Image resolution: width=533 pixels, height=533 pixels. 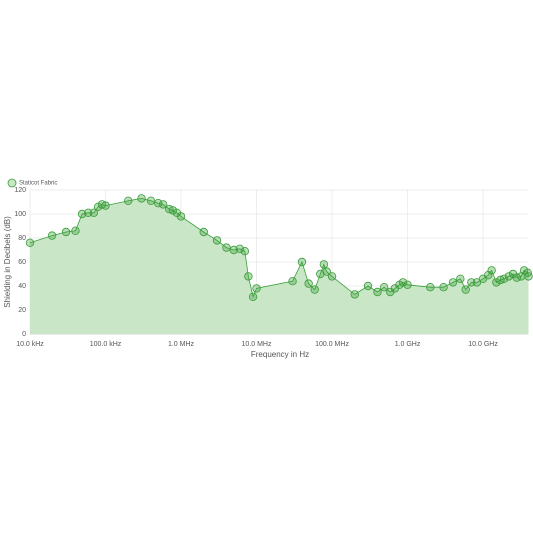 I want to click on x-tick-label: 1.0 MHz, so click(x=181, y=344).